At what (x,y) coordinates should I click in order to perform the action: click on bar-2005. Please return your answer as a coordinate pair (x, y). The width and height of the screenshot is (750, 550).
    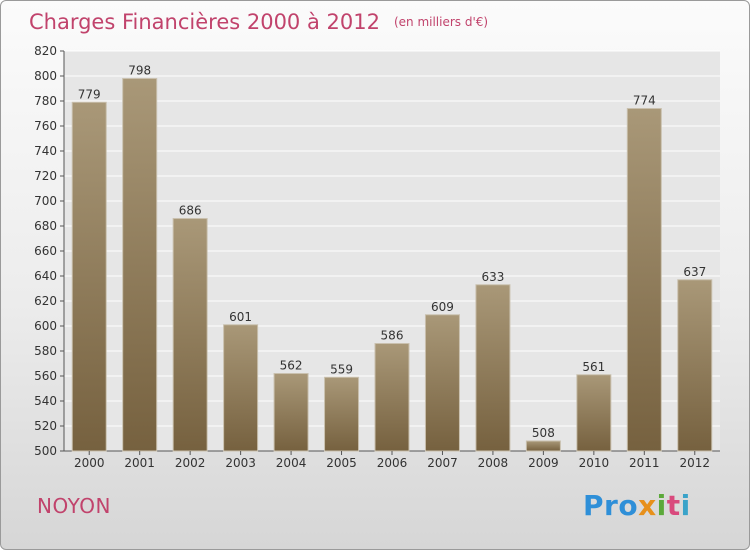
    Looking at the image, I should click on (342, 414).